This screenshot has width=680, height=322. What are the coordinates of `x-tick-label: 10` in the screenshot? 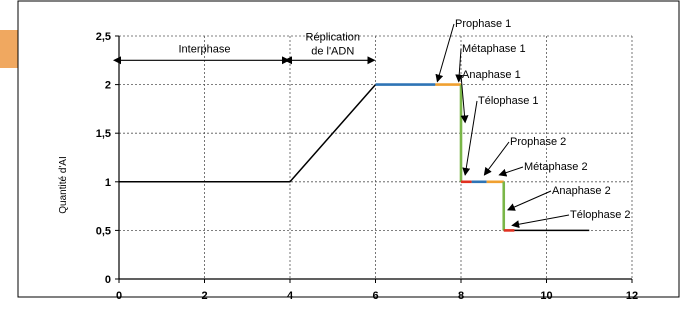 It's located at (546, 296).